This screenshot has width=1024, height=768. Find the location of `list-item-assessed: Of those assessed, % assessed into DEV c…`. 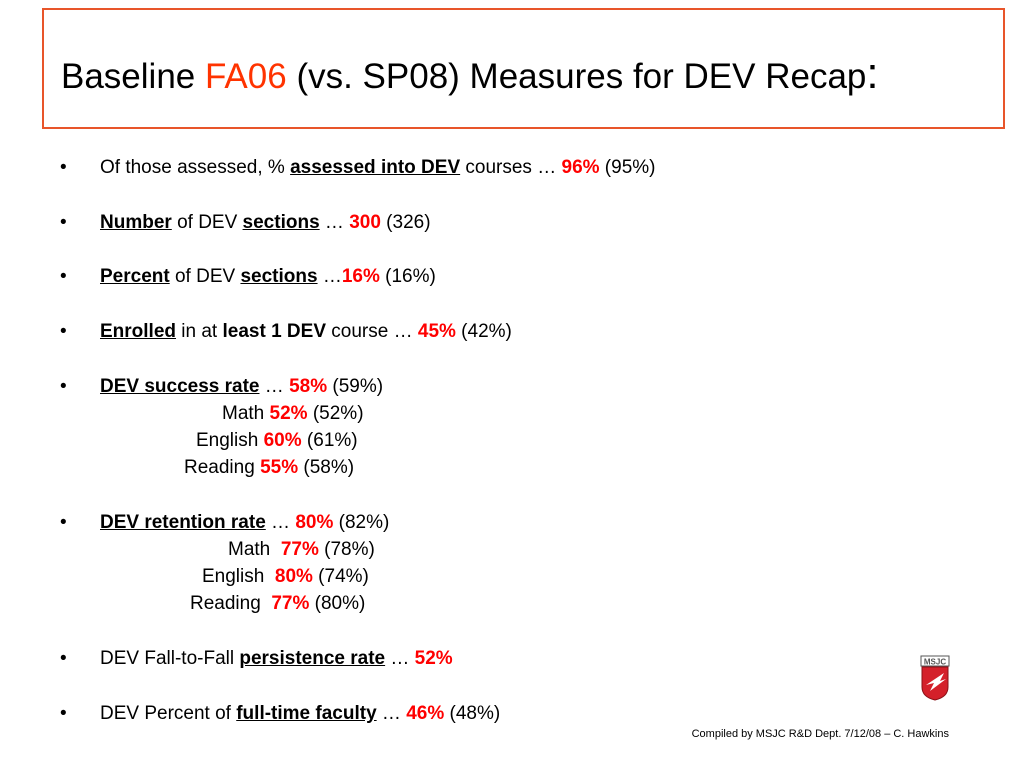

list-item-assessed: Of those assessed, % assessed into DEV c… is located at coordinates (378, 167).